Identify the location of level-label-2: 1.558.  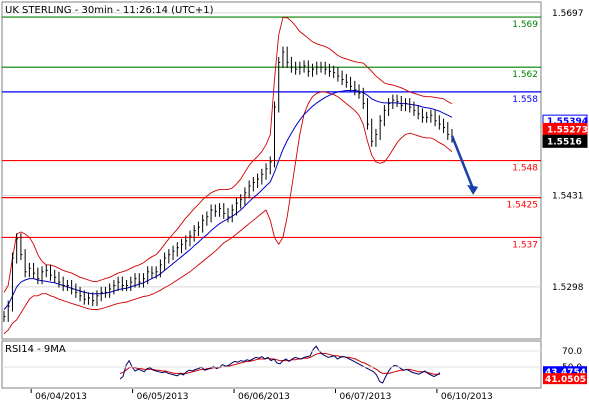
(525, 100).